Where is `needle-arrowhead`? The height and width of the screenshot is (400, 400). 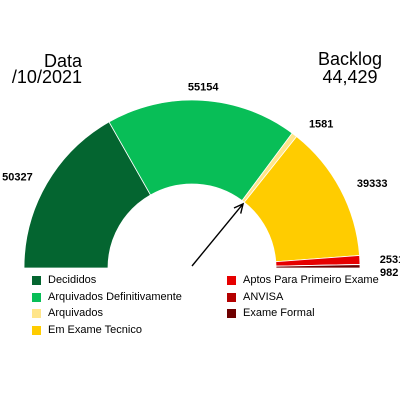
needle-arrowhead is located at coordinates (239, 208).